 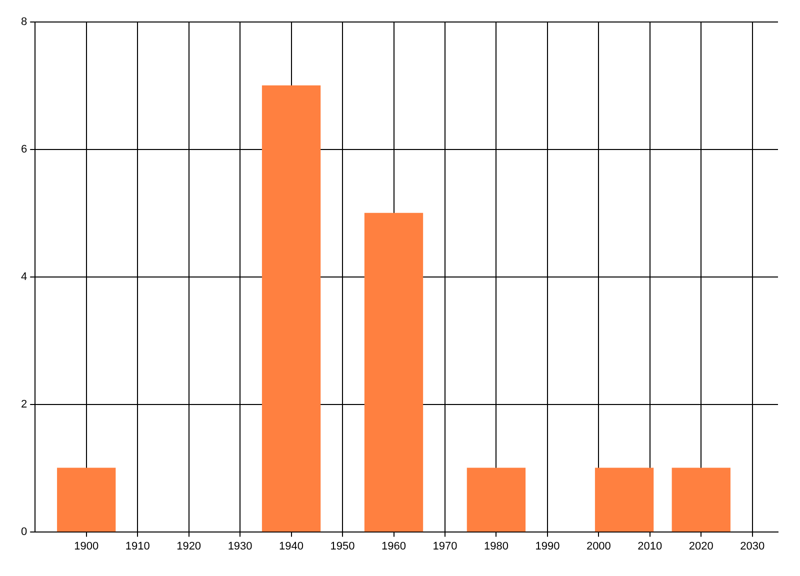 I want to click on x-tick-label: 1920, so click(x=189, y=546).